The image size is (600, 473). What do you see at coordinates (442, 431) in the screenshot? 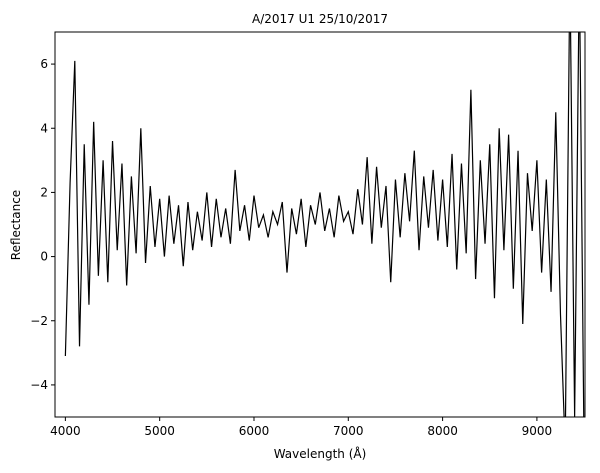
I see `x-tick-label: 8000` at bounding box center [442, 431].